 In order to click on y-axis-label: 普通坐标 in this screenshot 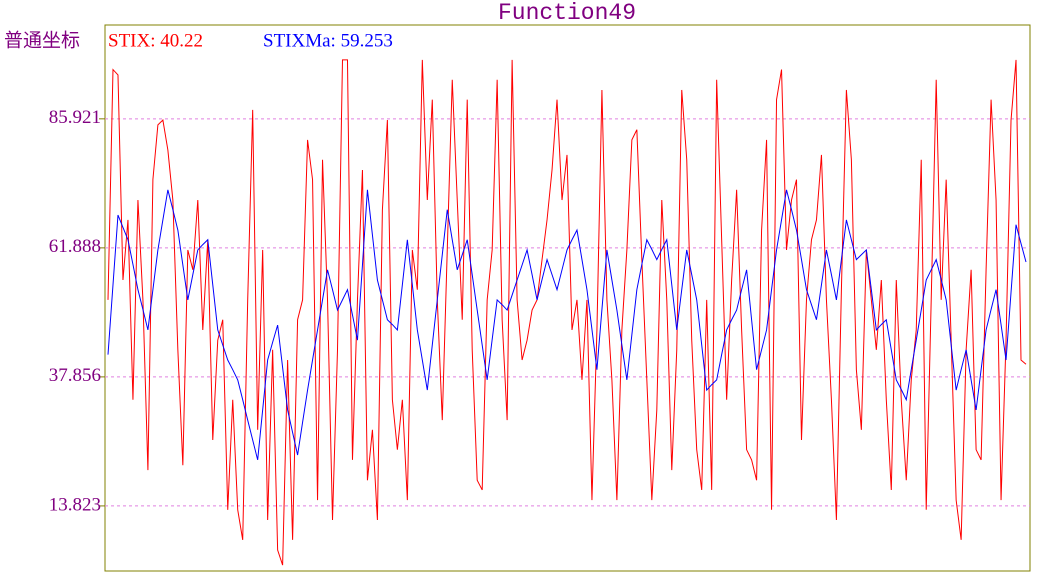, I will do `click(42, 40)`.